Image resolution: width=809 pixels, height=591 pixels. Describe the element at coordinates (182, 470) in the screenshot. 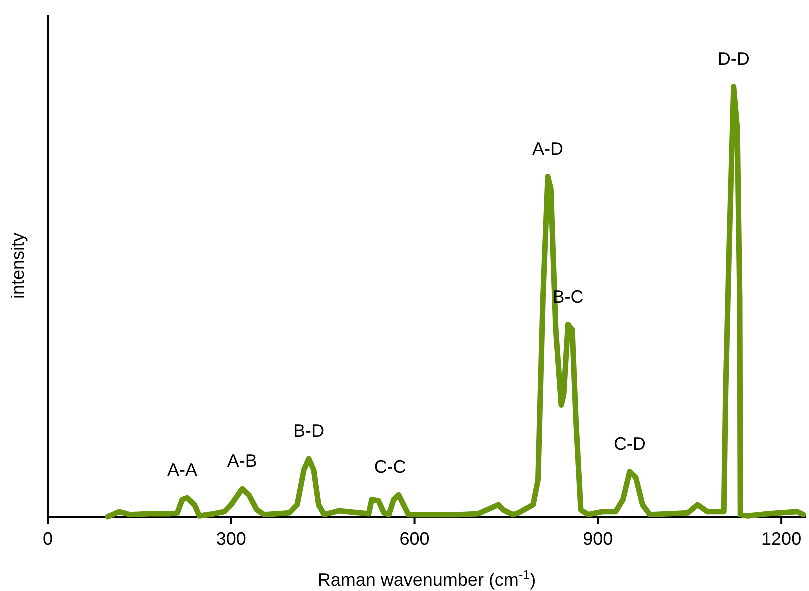

I see `annotation: A-A` at that location.